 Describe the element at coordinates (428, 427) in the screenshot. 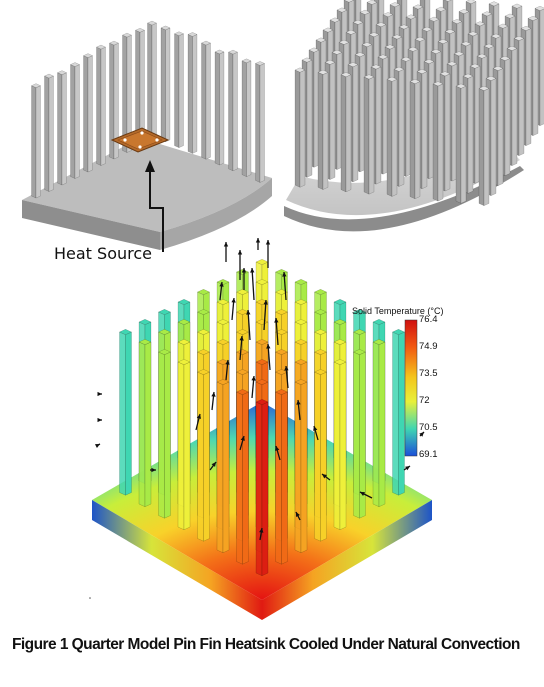

I see `colorbar-tick-4: 70.5` at that location.